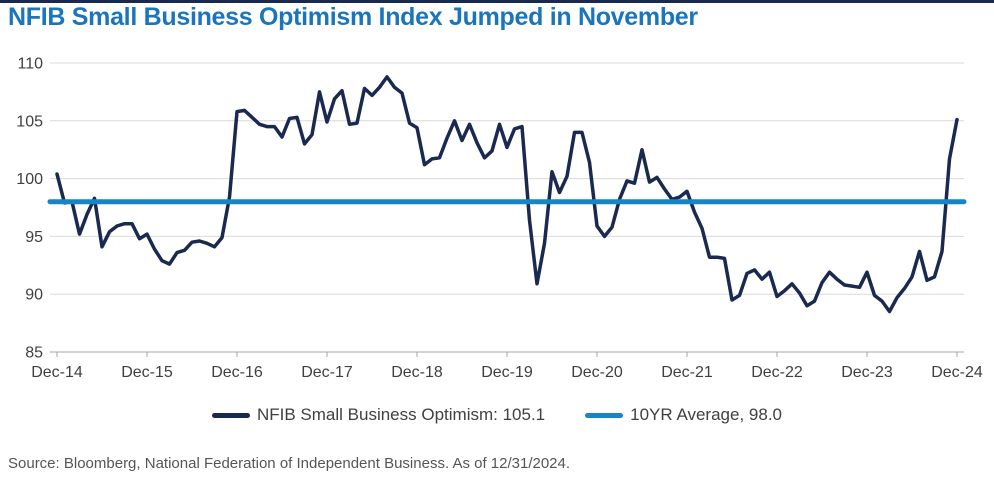 This screenshot has height=485, width=994. I want to click on x-tick-label: Dec-22, so click(777, 372).